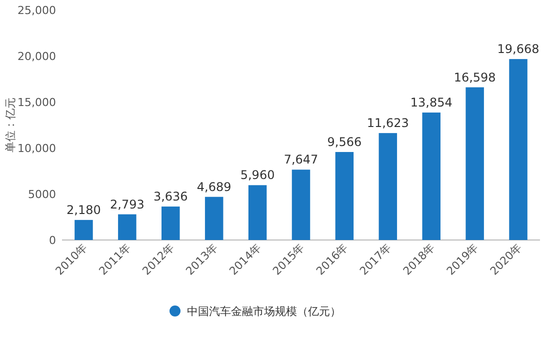 This screenshot has height=347, width=553. What do you see at coordinates (52, 240) in the screenshot?
I see `y-tick-label: 0` at bounding box center [52, 240].